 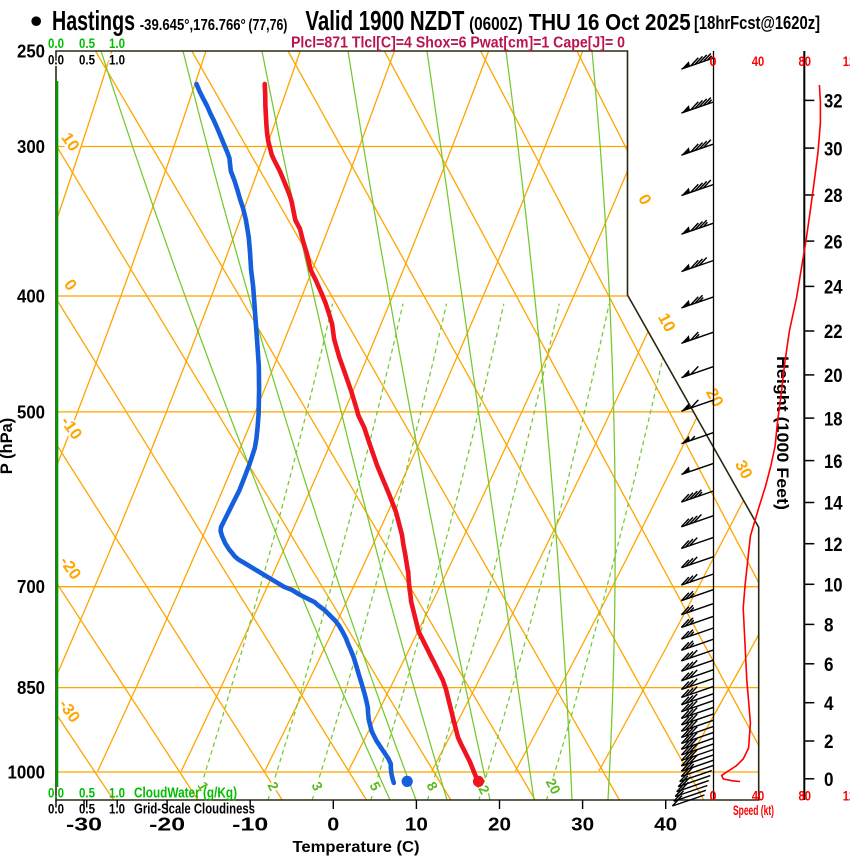 I want to click on svg-text: Temperature (C), so click(x=356, y=847).